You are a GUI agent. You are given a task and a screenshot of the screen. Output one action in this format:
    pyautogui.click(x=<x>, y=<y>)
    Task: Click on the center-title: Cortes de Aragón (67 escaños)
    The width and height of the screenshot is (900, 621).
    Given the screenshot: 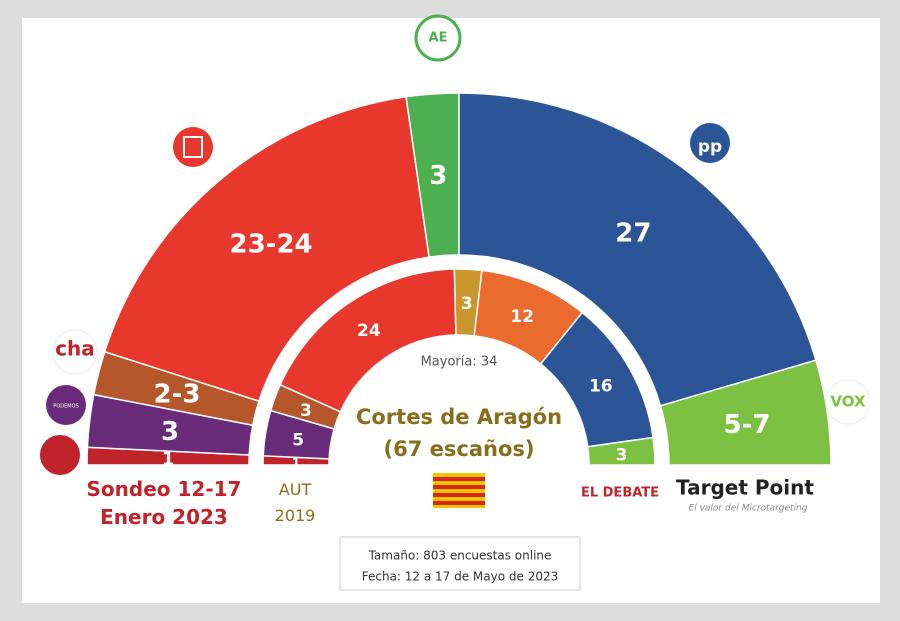 What is the action you would take?
    pyautogui.click(x=459, y=433)
    